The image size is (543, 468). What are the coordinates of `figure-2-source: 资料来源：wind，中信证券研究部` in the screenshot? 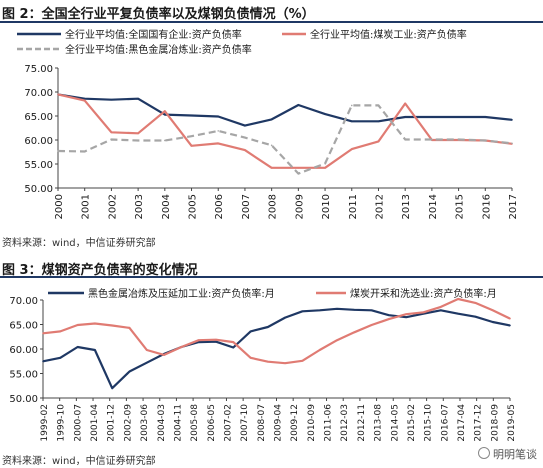 It's located at (79, 243).